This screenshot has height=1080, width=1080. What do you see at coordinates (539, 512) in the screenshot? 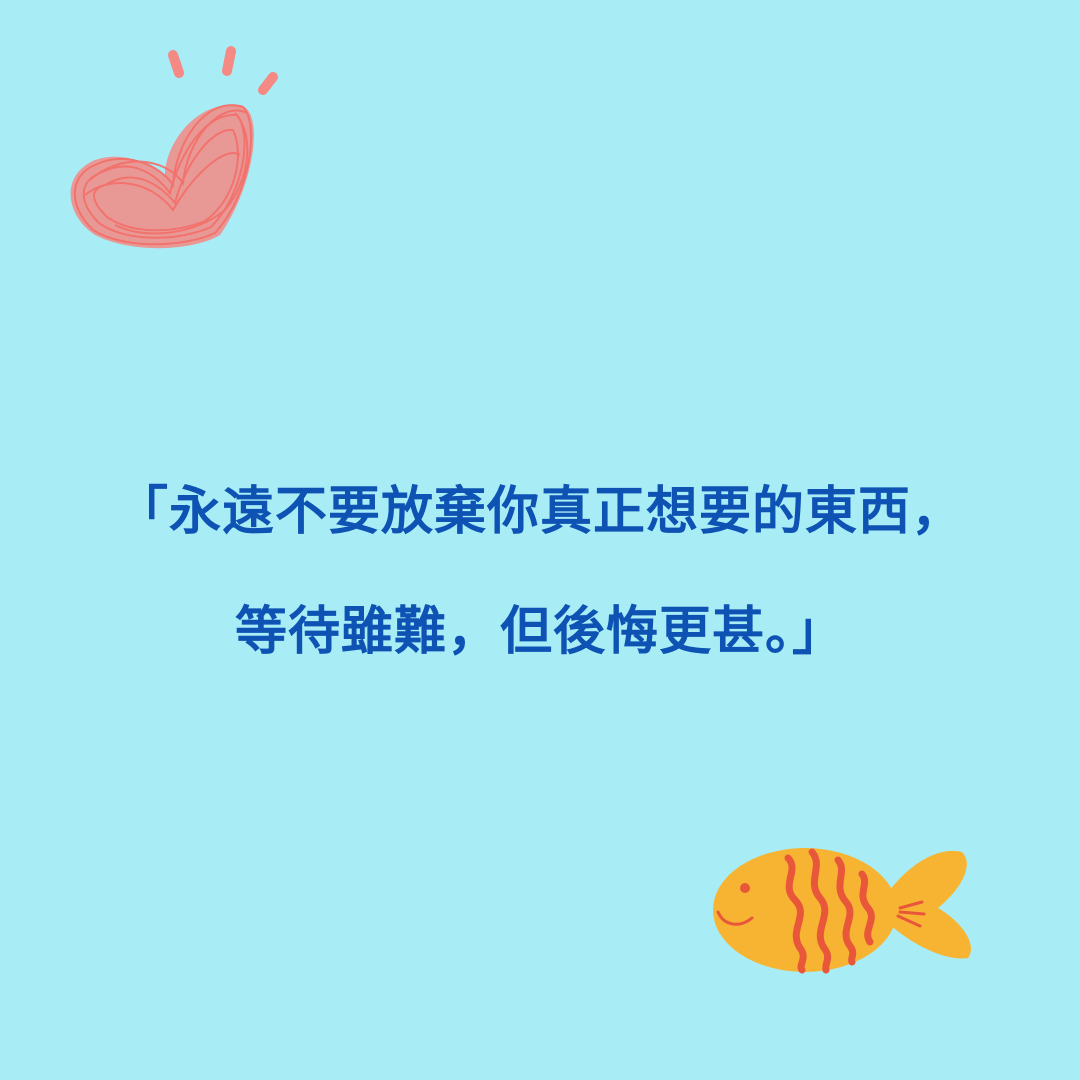
I see `quote-line-1: 「永遠不要放棄你真正想要的東西，` at bounding box center [539, 512].